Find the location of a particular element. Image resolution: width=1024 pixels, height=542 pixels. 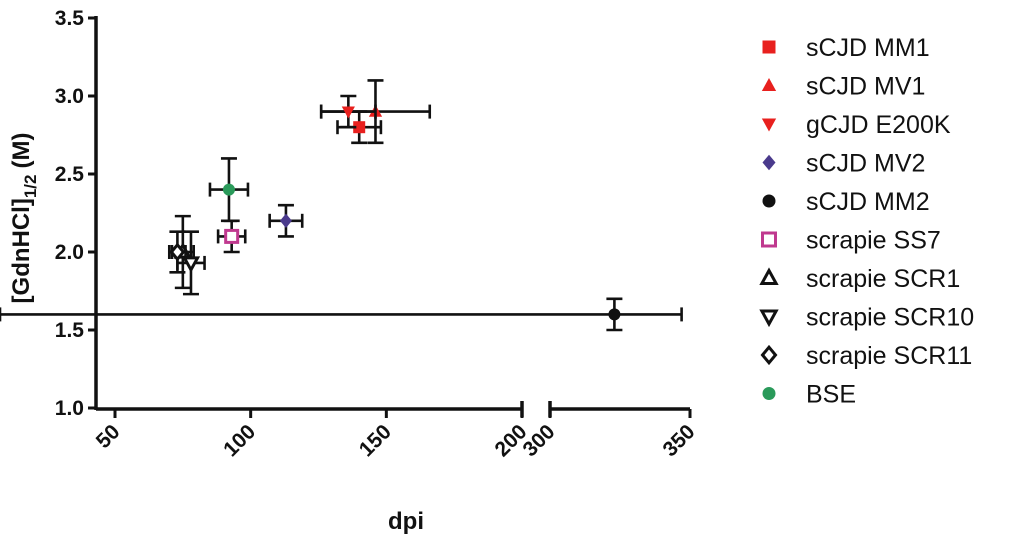

legend-label: scrapie SCR1 is located at coordinates (883, 279).